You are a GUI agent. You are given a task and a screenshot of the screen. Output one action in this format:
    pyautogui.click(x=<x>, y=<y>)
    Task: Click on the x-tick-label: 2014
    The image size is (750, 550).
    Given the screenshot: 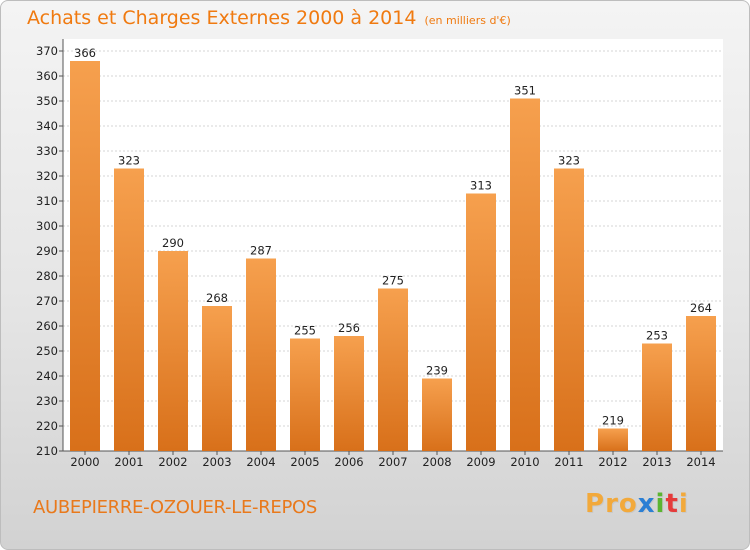 What is the action you would take?
    pyautogui.click(x=700, y=462)
    